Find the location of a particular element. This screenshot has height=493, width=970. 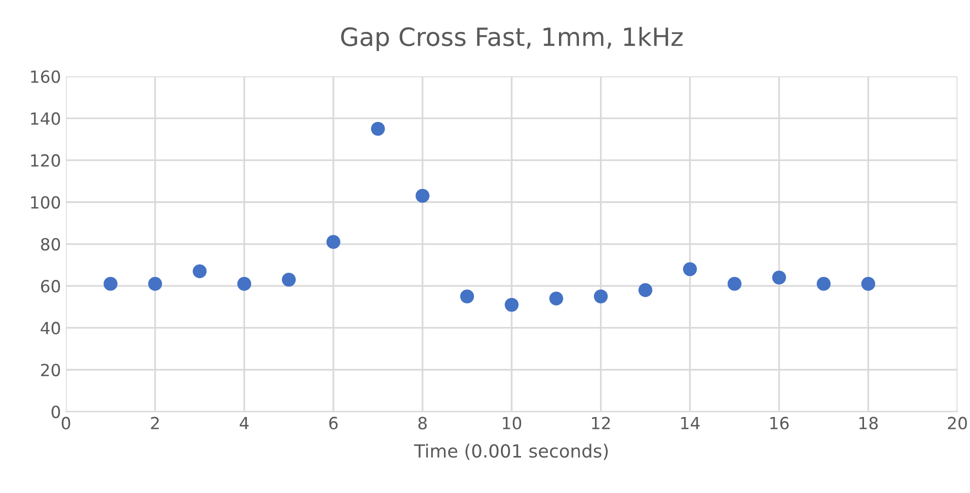

x-tick-label: 20 is located at coordinates (957, 423).